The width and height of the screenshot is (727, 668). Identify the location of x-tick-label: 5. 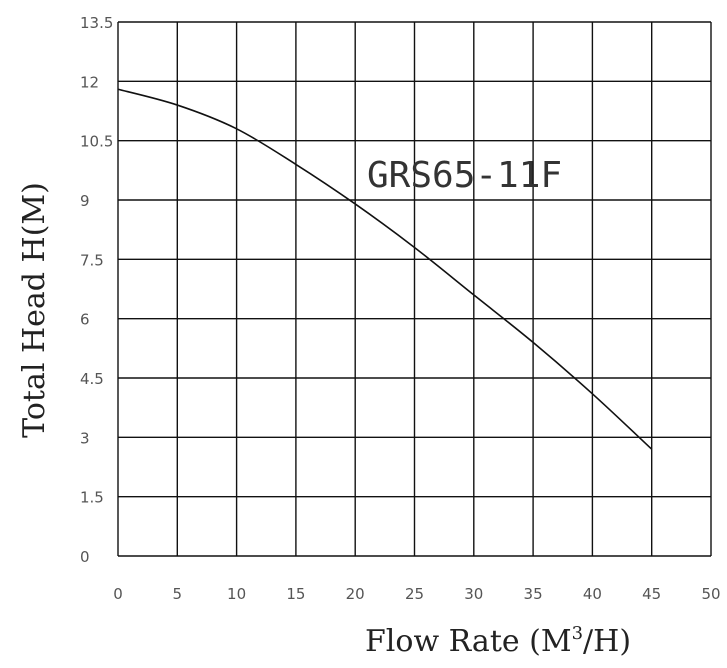
(178, 594).